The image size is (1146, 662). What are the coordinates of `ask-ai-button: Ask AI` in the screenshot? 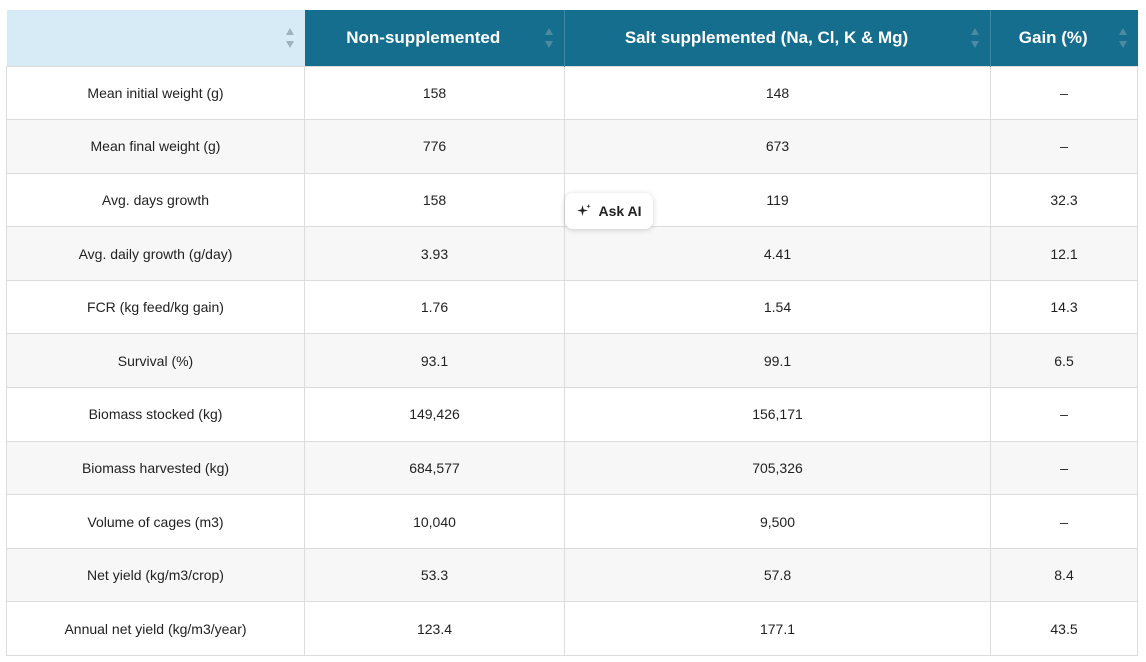 It's located at (609, 211).